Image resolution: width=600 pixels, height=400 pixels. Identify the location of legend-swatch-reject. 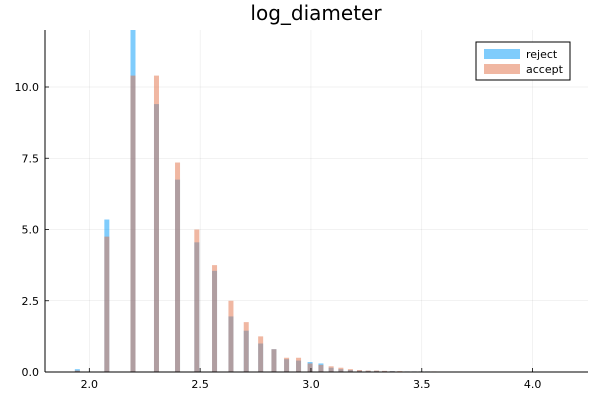
(502, 54).